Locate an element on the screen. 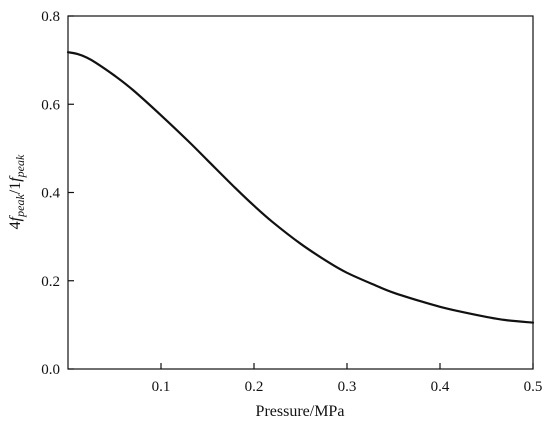 The image size is (550, 438). y-tick-label: 0.8 is located at coordinates (50, 17).